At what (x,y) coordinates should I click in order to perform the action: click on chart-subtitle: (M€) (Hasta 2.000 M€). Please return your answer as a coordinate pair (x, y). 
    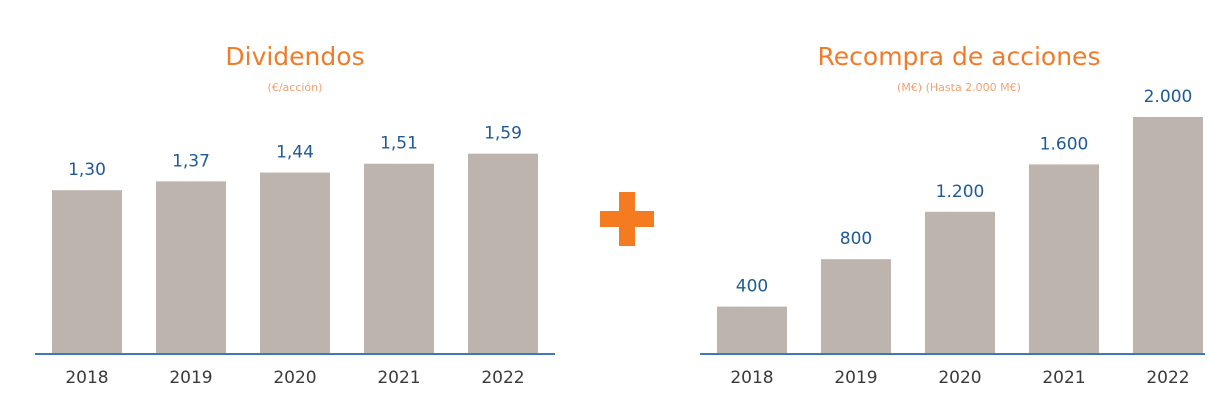
    Looking at the image, I should click on (959, 87).